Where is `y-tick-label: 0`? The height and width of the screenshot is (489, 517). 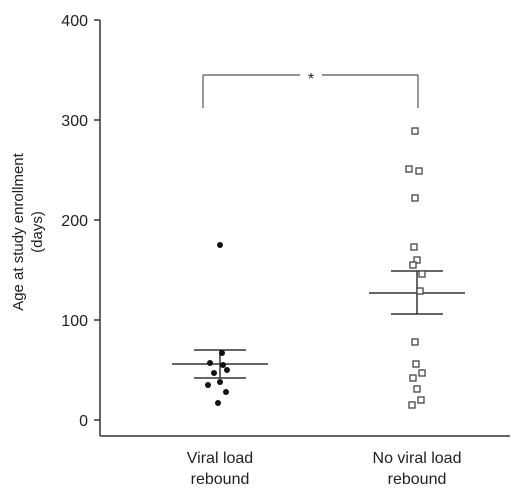
y-tick-label: 0 is located at coordinates (83, 421).